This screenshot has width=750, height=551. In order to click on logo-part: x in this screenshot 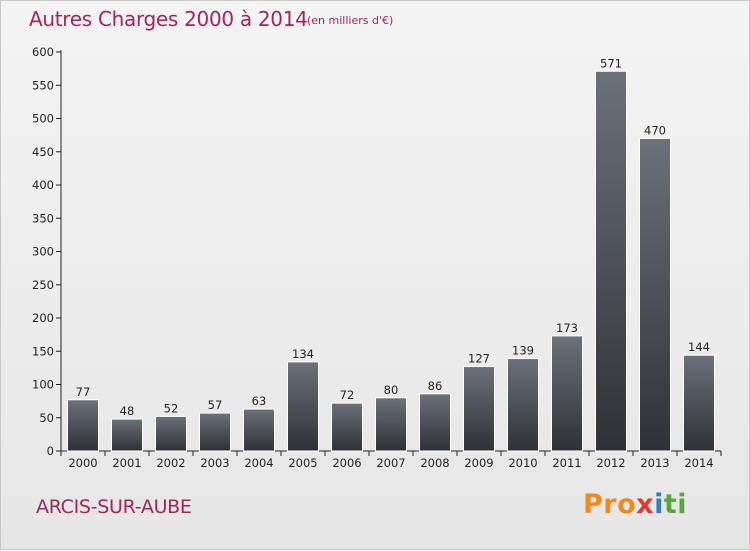, I will do `click(645, 504)`.